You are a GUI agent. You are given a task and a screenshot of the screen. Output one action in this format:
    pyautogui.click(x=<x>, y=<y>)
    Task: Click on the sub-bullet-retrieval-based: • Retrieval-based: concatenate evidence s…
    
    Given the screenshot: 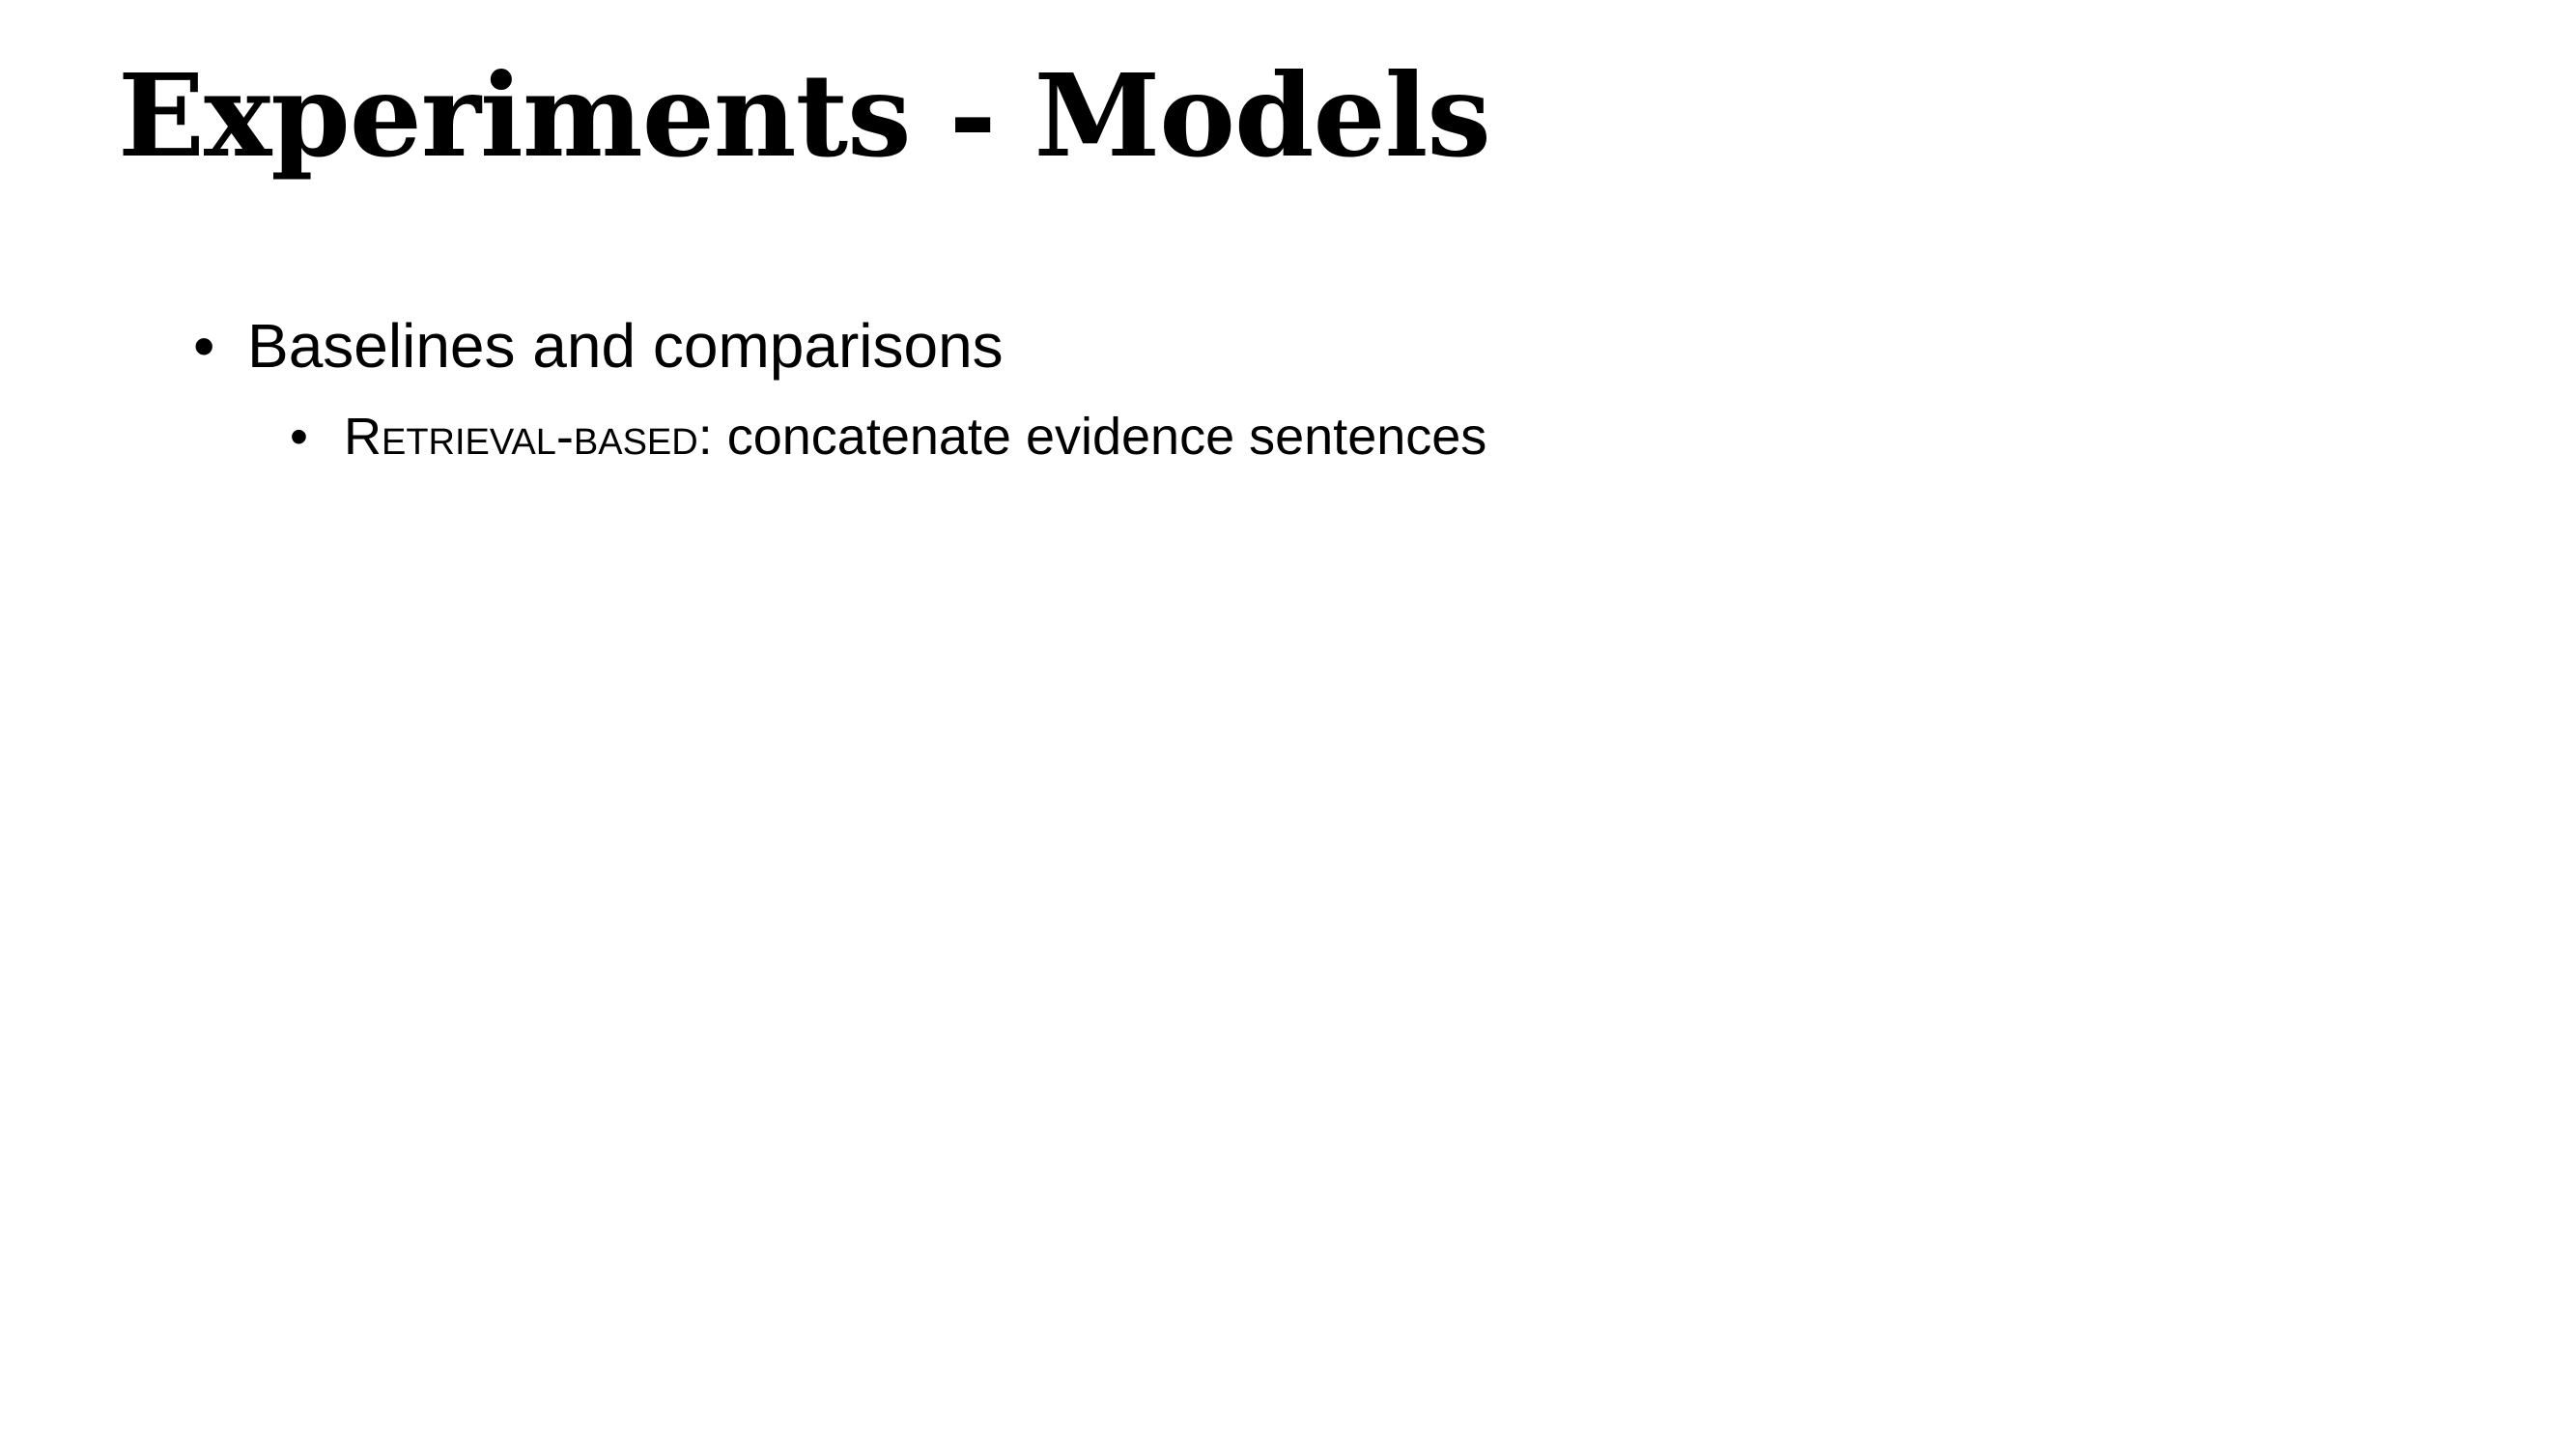 What is the action you would take?
    pyautogui.click(x=888, y=437)
    